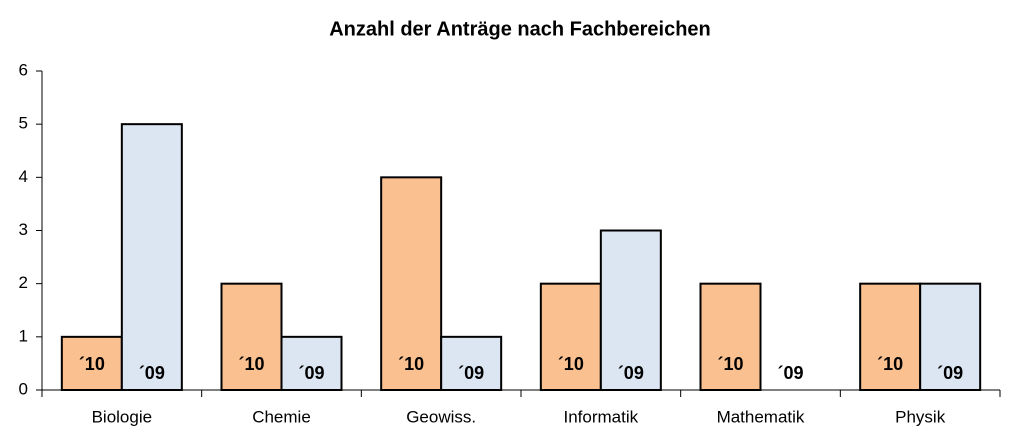 Image resolution: width=1010 pixels, height=433 pixels. What do you see at coordinates (122, 416) in the screenshot?
I see `x-tick-label: Biologie` at bounding box center [122, 416].